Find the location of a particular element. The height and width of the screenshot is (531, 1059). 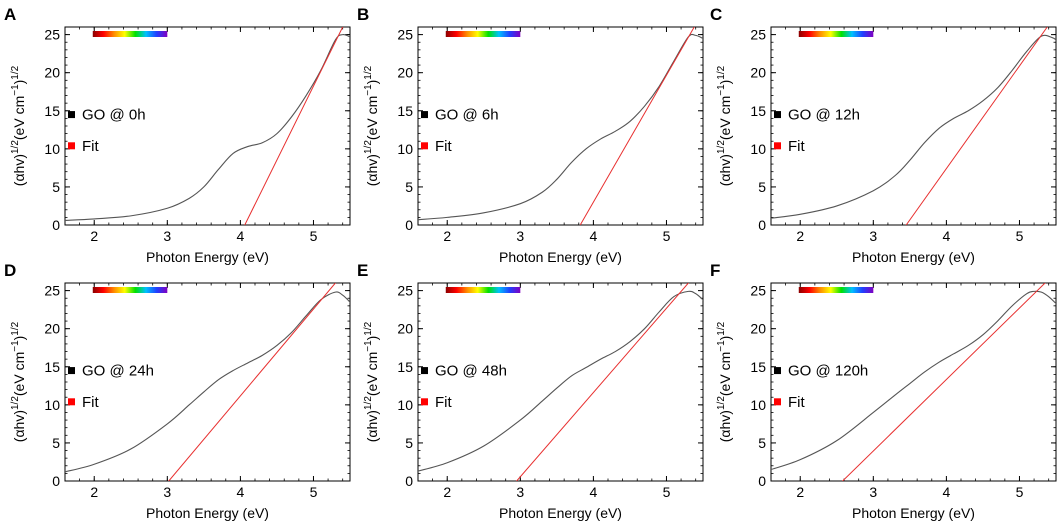

panel-letter: B is located at coordinates (363, 14).